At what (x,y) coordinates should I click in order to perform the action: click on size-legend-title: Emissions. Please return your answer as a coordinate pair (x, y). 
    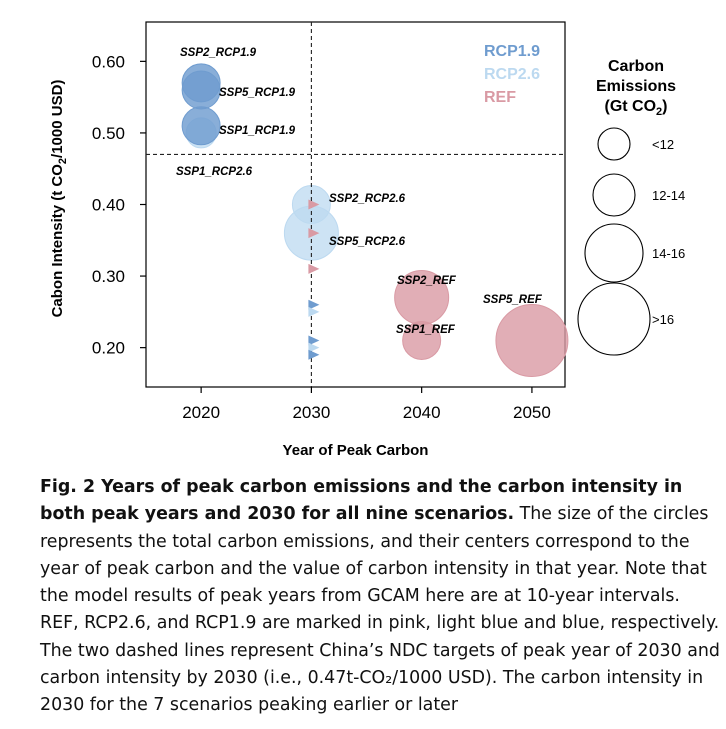
    Looking at the image, I should click on (636, 86).